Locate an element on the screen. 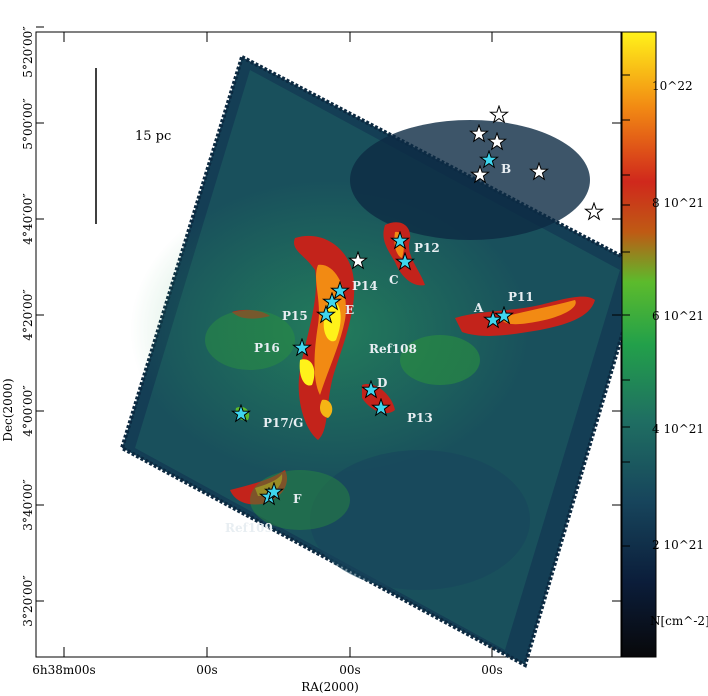  source-label: P17/G is located at coordinates (283, 423).